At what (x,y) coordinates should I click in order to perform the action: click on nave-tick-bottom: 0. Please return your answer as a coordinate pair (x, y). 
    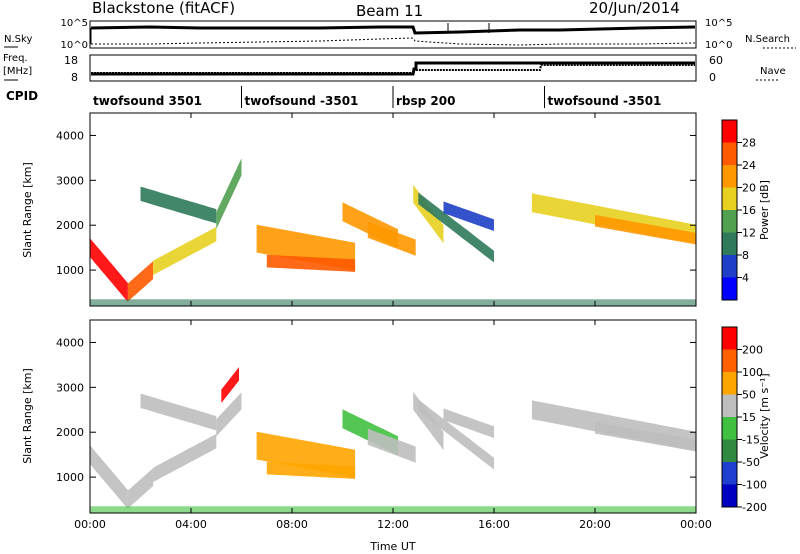
    Looking at the image, I should click on (712, 77).